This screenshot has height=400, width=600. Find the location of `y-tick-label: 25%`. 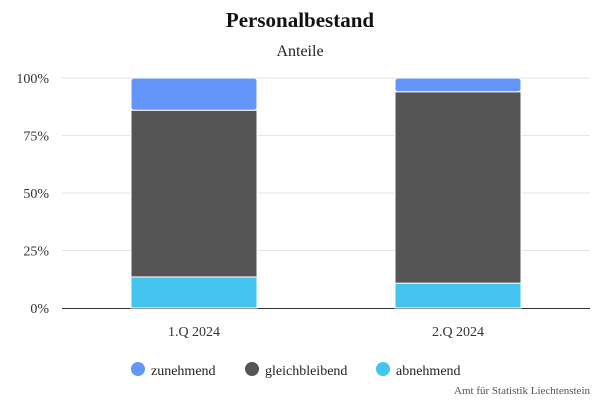

y-tick-label: 25% is located at coordinates (36, 252).